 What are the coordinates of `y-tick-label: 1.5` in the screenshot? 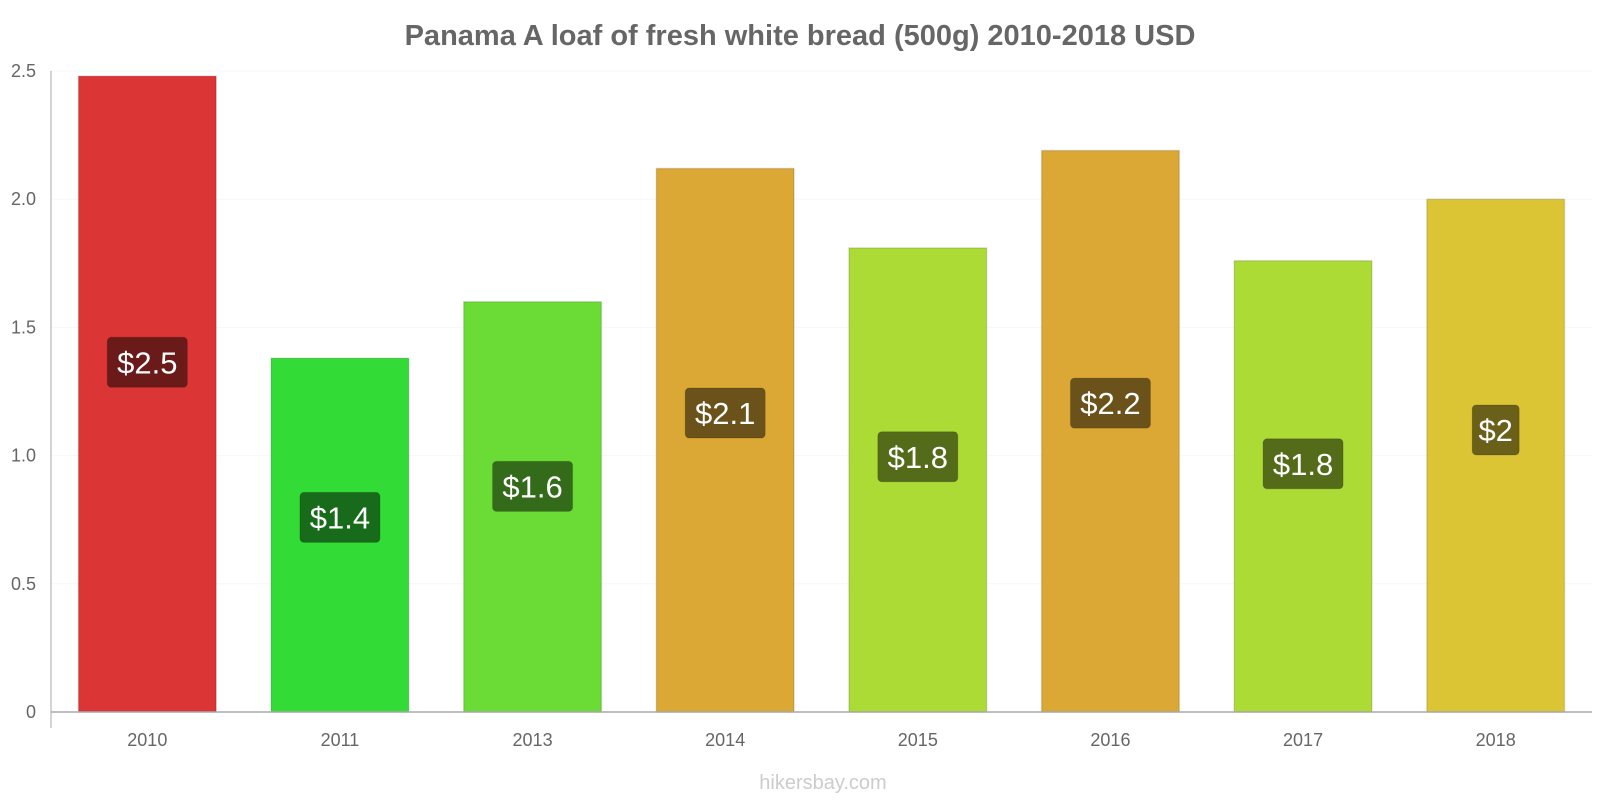 It's located at (23, 327).